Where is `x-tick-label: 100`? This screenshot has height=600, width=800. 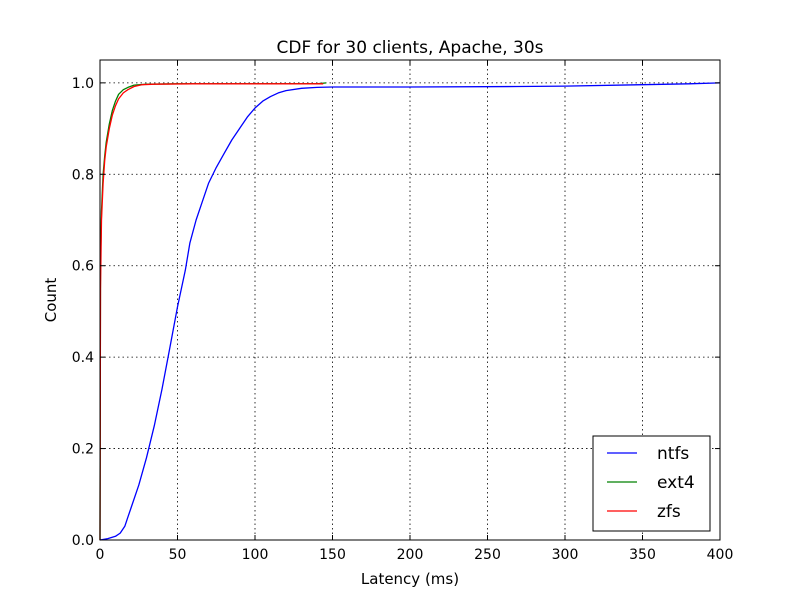 x-tick-label: 100 is located at coordinates (255, 555).